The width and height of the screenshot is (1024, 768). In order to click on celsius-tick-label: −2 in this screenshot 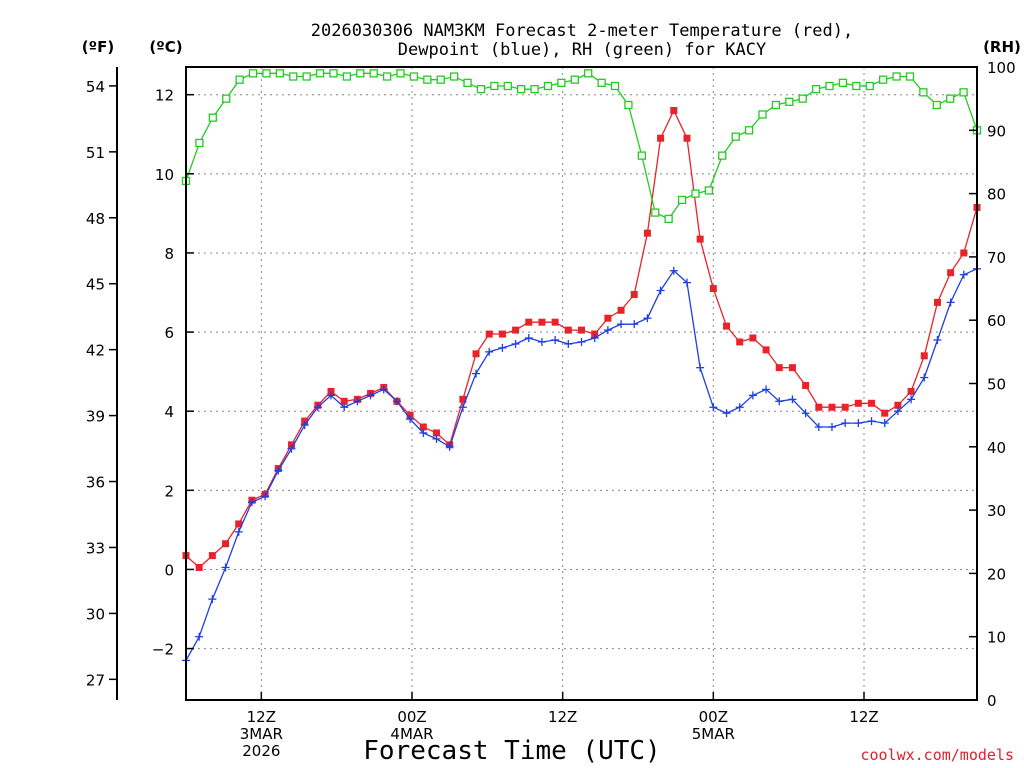, I will do `click(163, 650)`.